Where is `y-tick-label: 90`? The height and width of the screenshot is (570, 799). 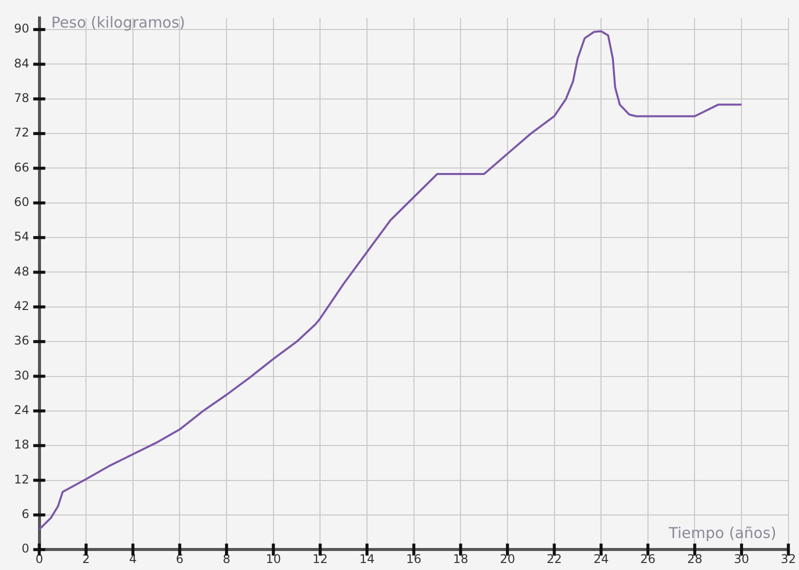
y-tick-label: 90 is located at coordinates (22, 29).